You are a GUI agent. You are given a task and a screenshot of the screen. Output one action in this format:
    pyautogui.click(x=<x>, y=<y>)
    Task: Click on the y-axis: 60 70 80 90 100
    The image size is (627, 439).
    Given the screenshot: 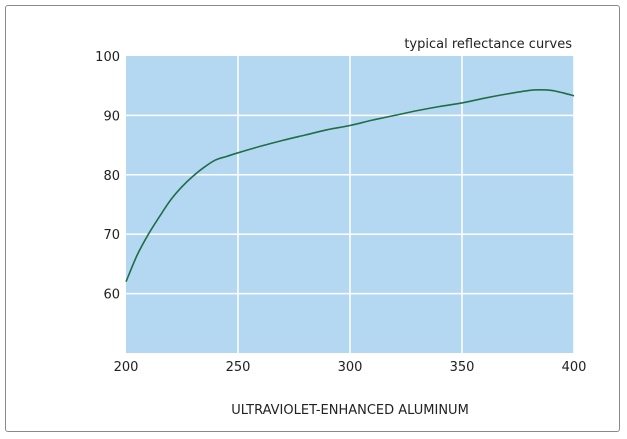 What is the action you would take?
    pyautogui.click(x=107, y=176)
    